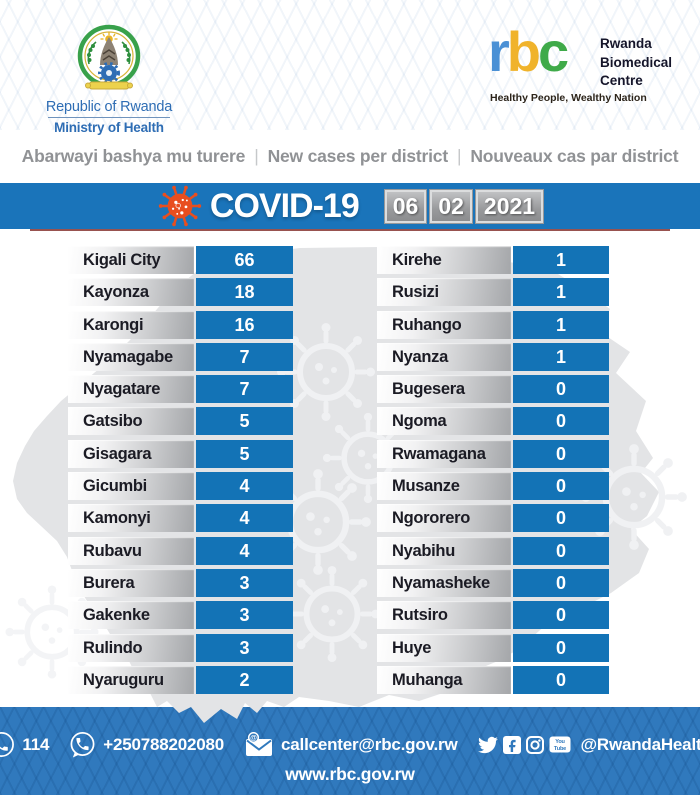  What do you see at coordinates (131, 486) in the screenshot?
I see `district-label: Gicumbi` at bounding box center [131, 486].